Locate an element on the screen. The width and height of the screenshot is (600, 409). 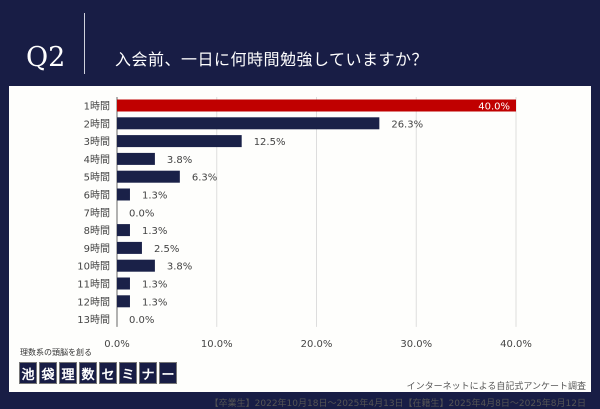
category-label: 10時間 is located at coordinates (93, 267).